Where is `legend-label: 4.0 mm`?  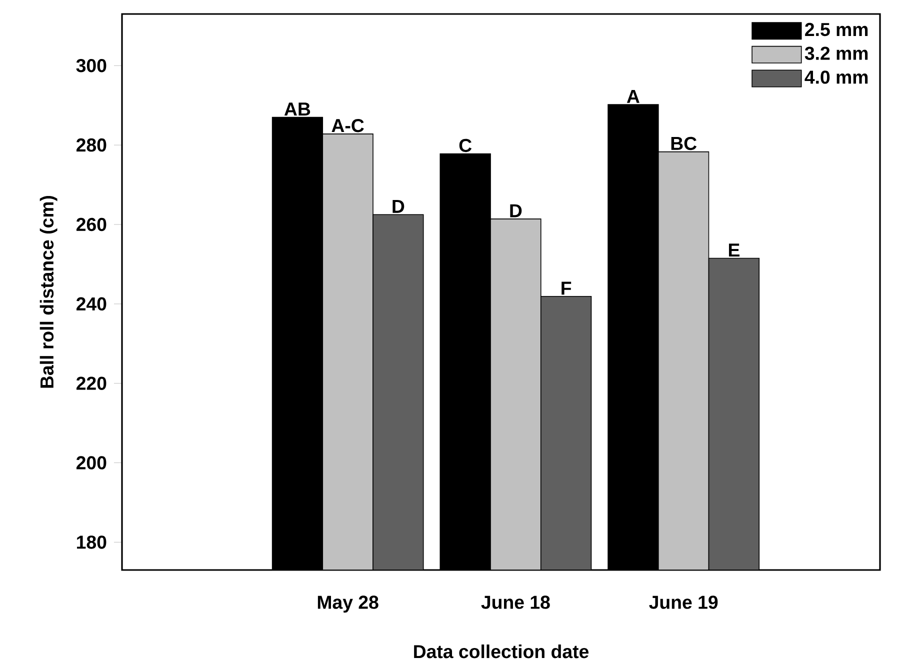 legend-label: 4.0 mm is located at coordinates (836, 77).